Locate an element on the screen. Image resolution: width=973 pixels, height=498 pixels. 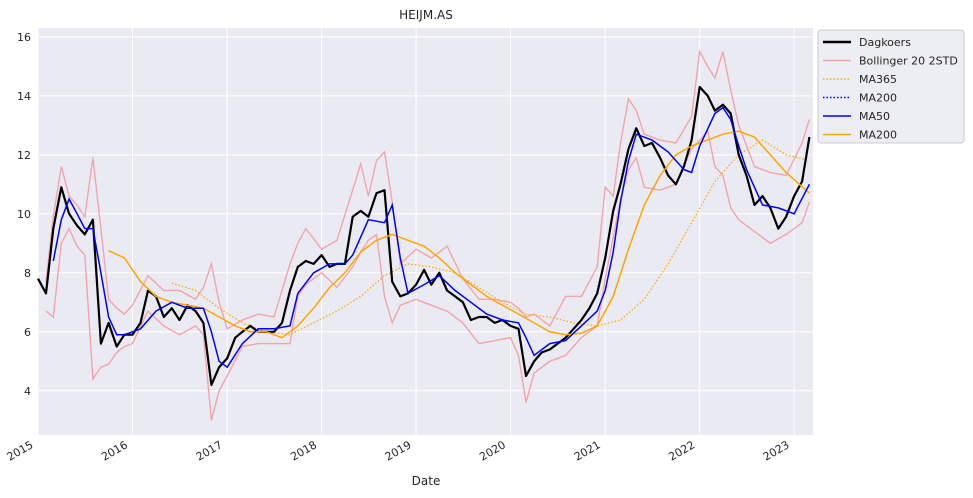
y-tick-label: 10 is located at coordinates (24, 214).